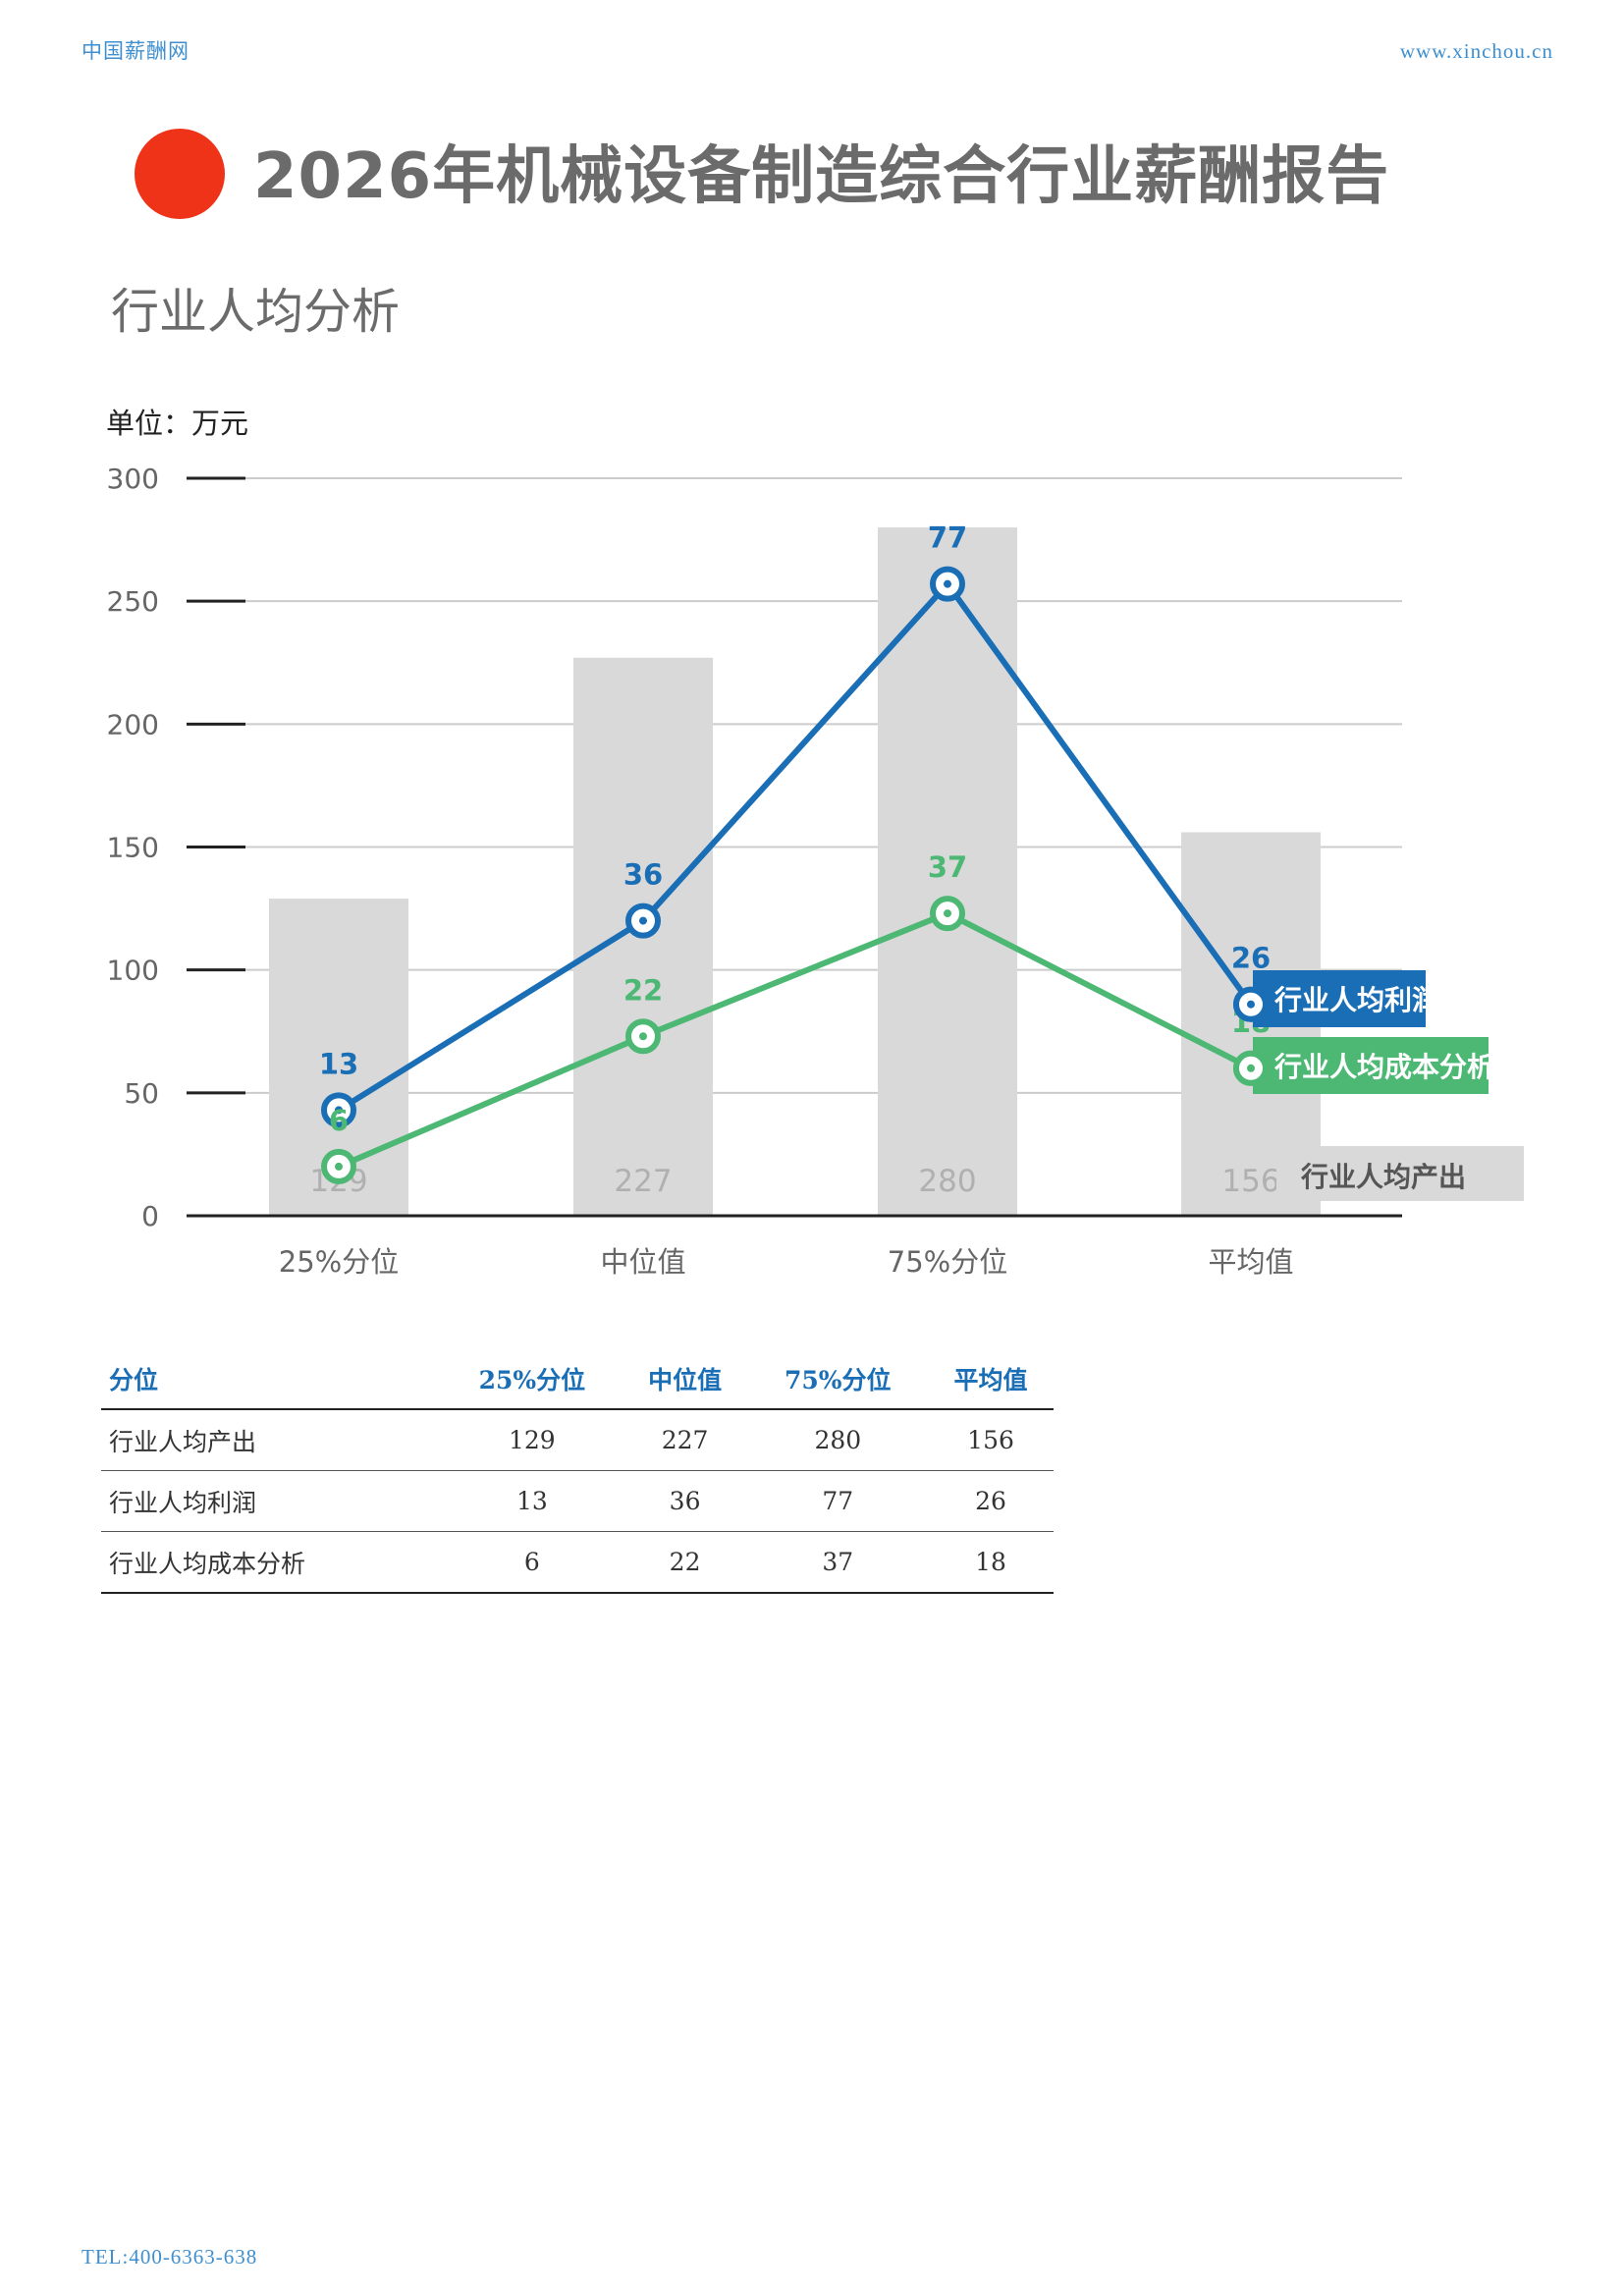 This screenshot has height=2296, width=1624. I want to click on site-name: 中国薪酬网, so click(135, 51).